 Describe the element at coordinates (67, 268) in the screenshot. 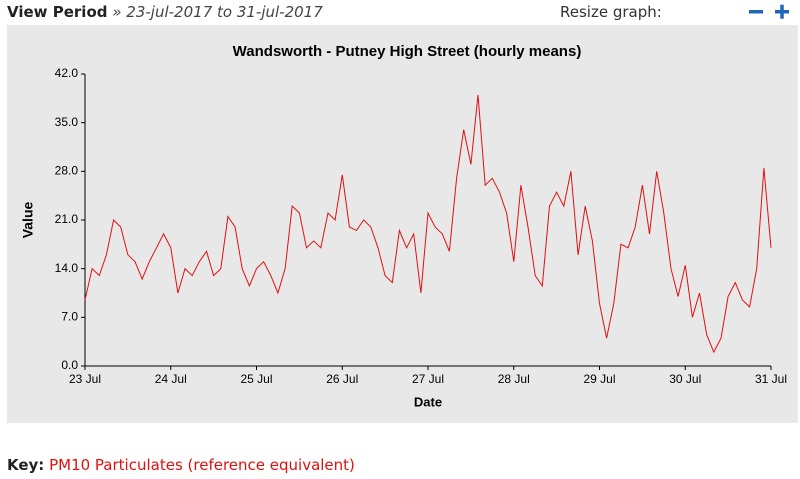

I see `y-tick-label: 14.0` at that location.